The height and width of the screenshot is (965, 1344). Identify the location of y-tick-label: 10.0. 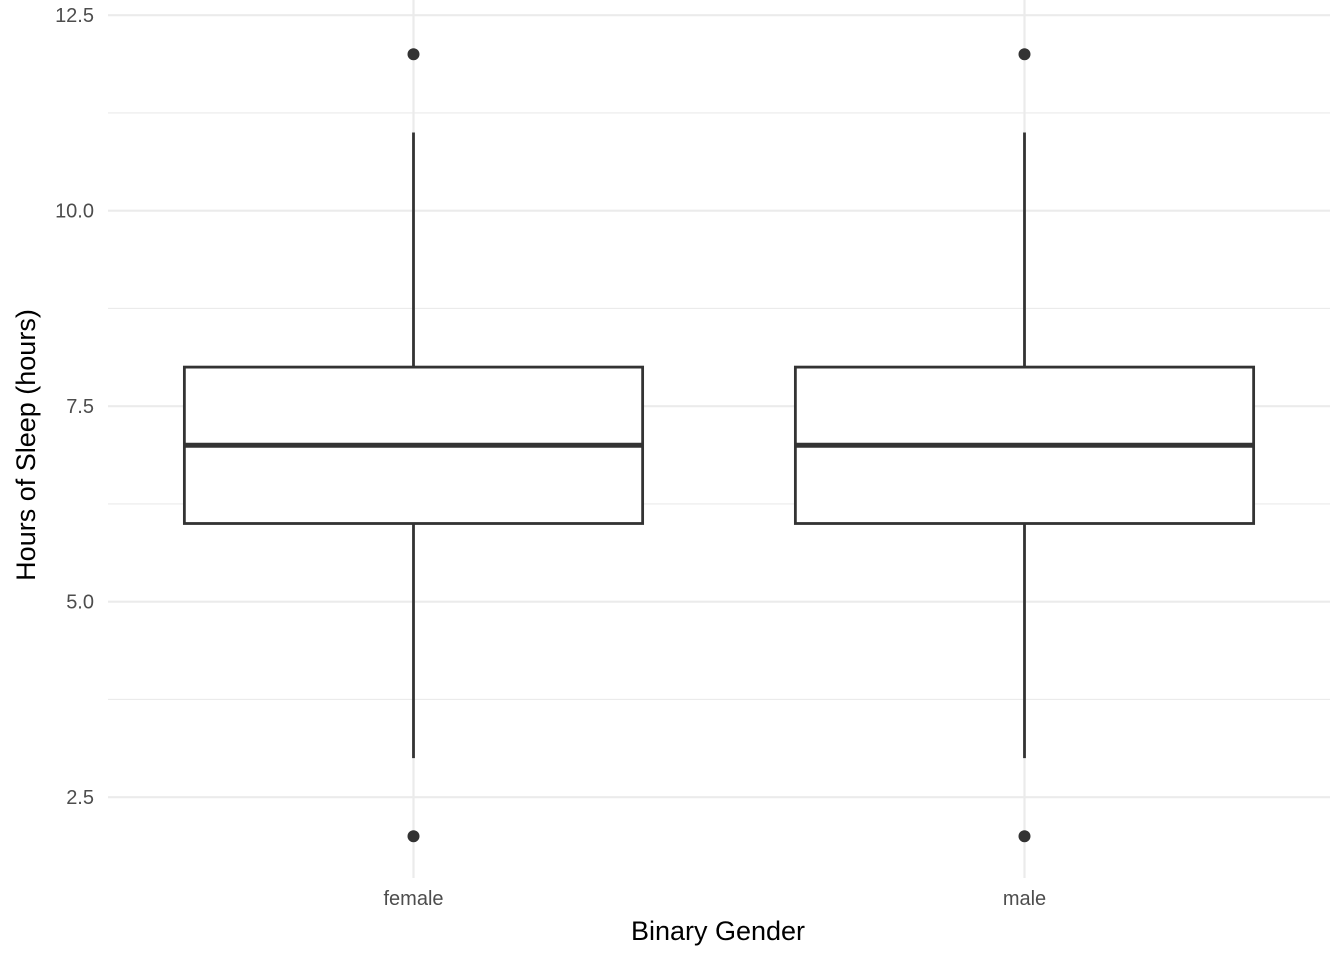
(74, 212).